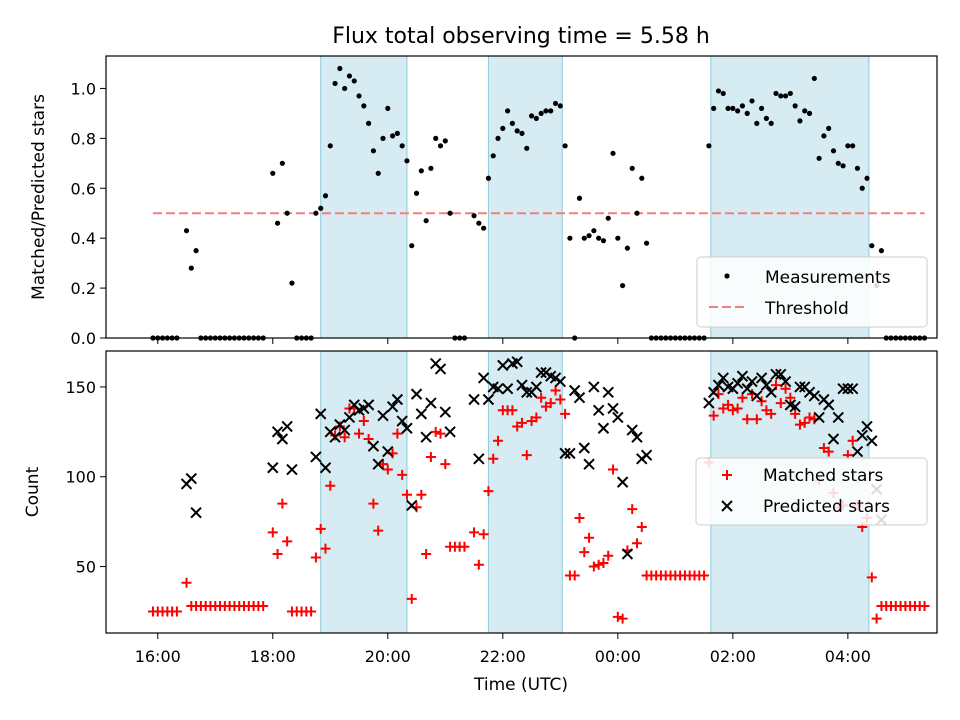 Image resolution: width=960 pixels, height=720 pixels. Describe the element at coordinates (733, 656) in the screenshot. I see `x-tick-label: 02:00` at that location.